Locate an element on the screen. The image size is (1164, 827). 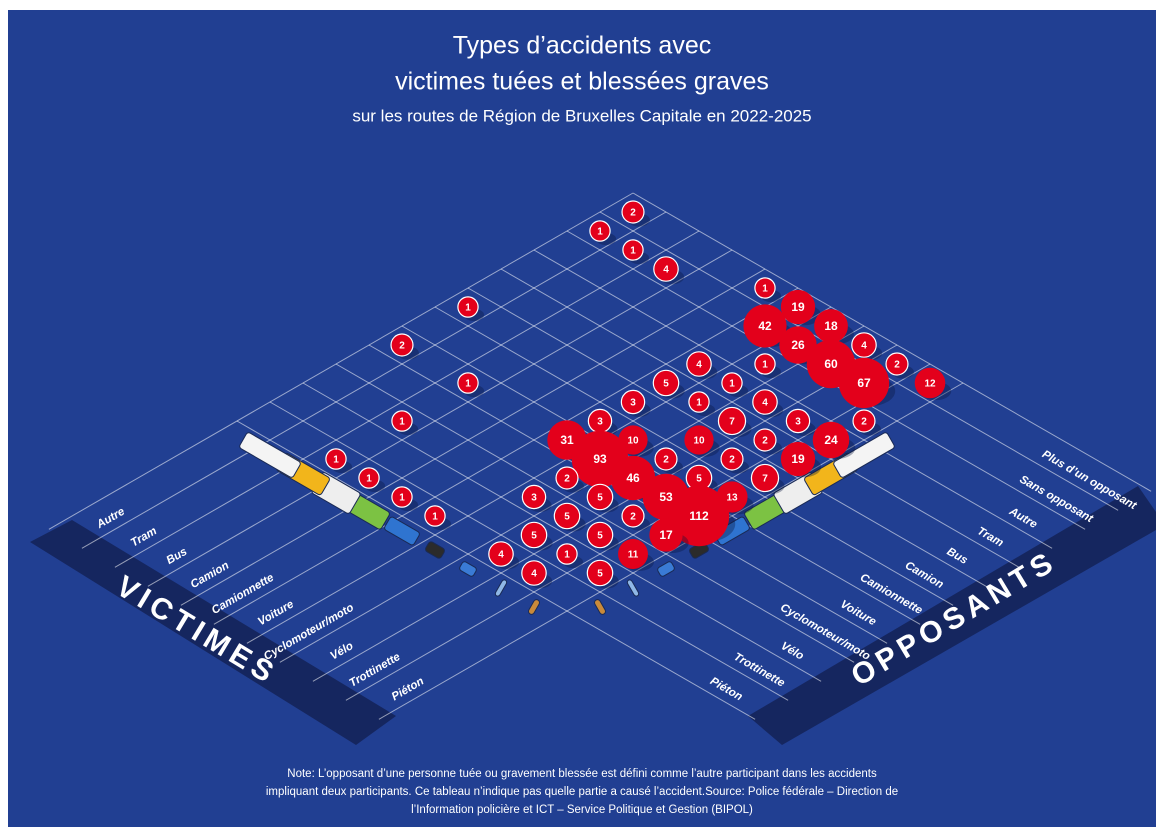
chart-title: victimes tuées et blessées graves is located at coordinates (582, 82).